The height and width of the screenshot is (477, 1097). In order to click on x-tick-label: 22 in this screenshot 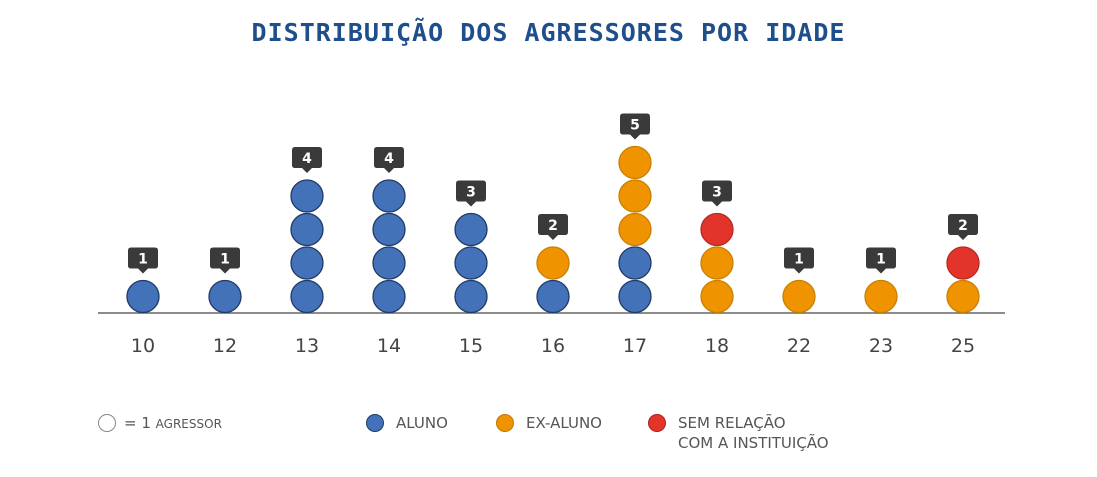, I will do `click(799, 346)`.